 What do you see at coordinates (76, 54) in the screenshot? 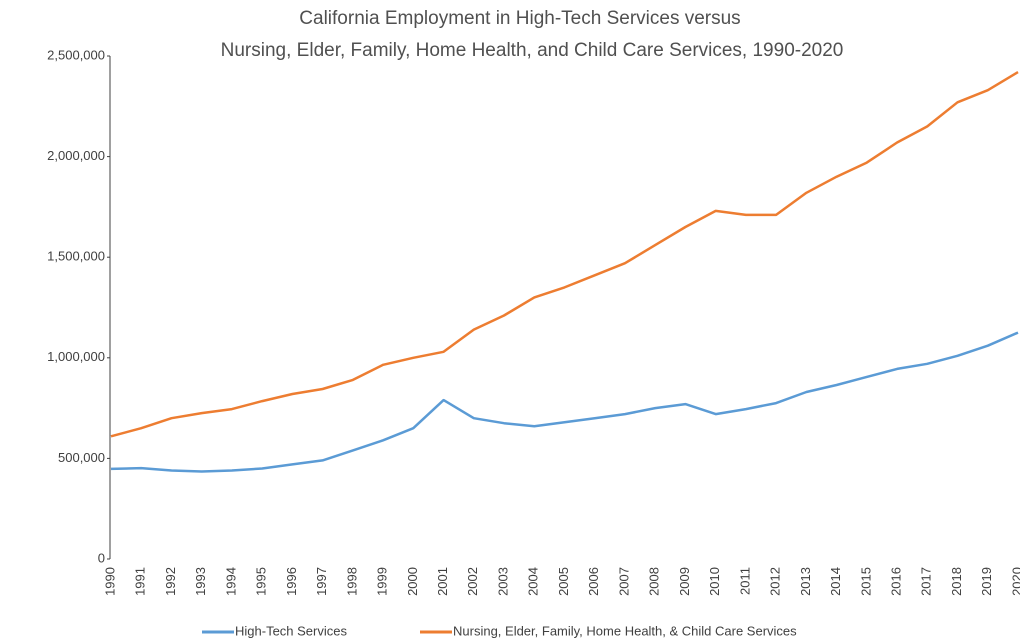
I see `y-tick-label: 2,500,000` at bounding box center [76, 54].